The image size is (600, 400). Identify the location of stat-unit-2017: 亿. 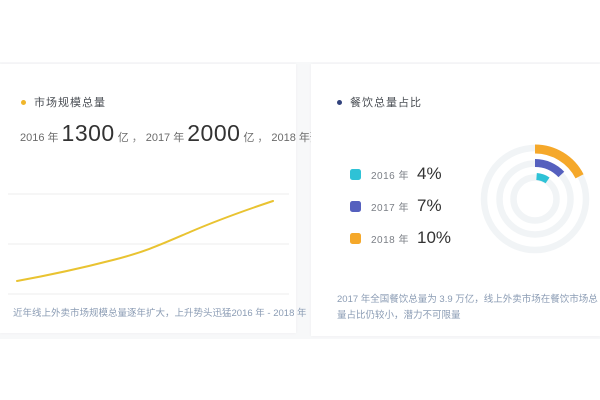
(249, 138).